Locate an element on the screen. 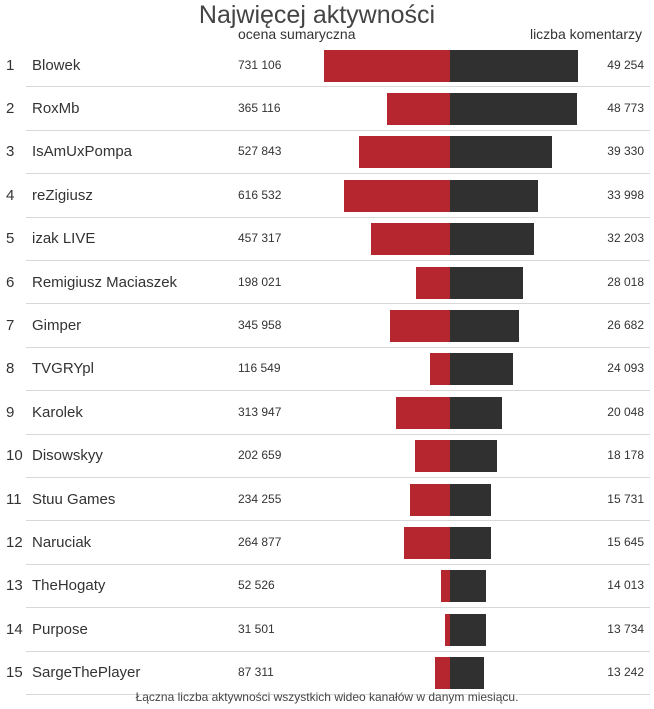 This screenshot has width=654, height=709. rank-label: 6 is located at coordinates (10, 282).